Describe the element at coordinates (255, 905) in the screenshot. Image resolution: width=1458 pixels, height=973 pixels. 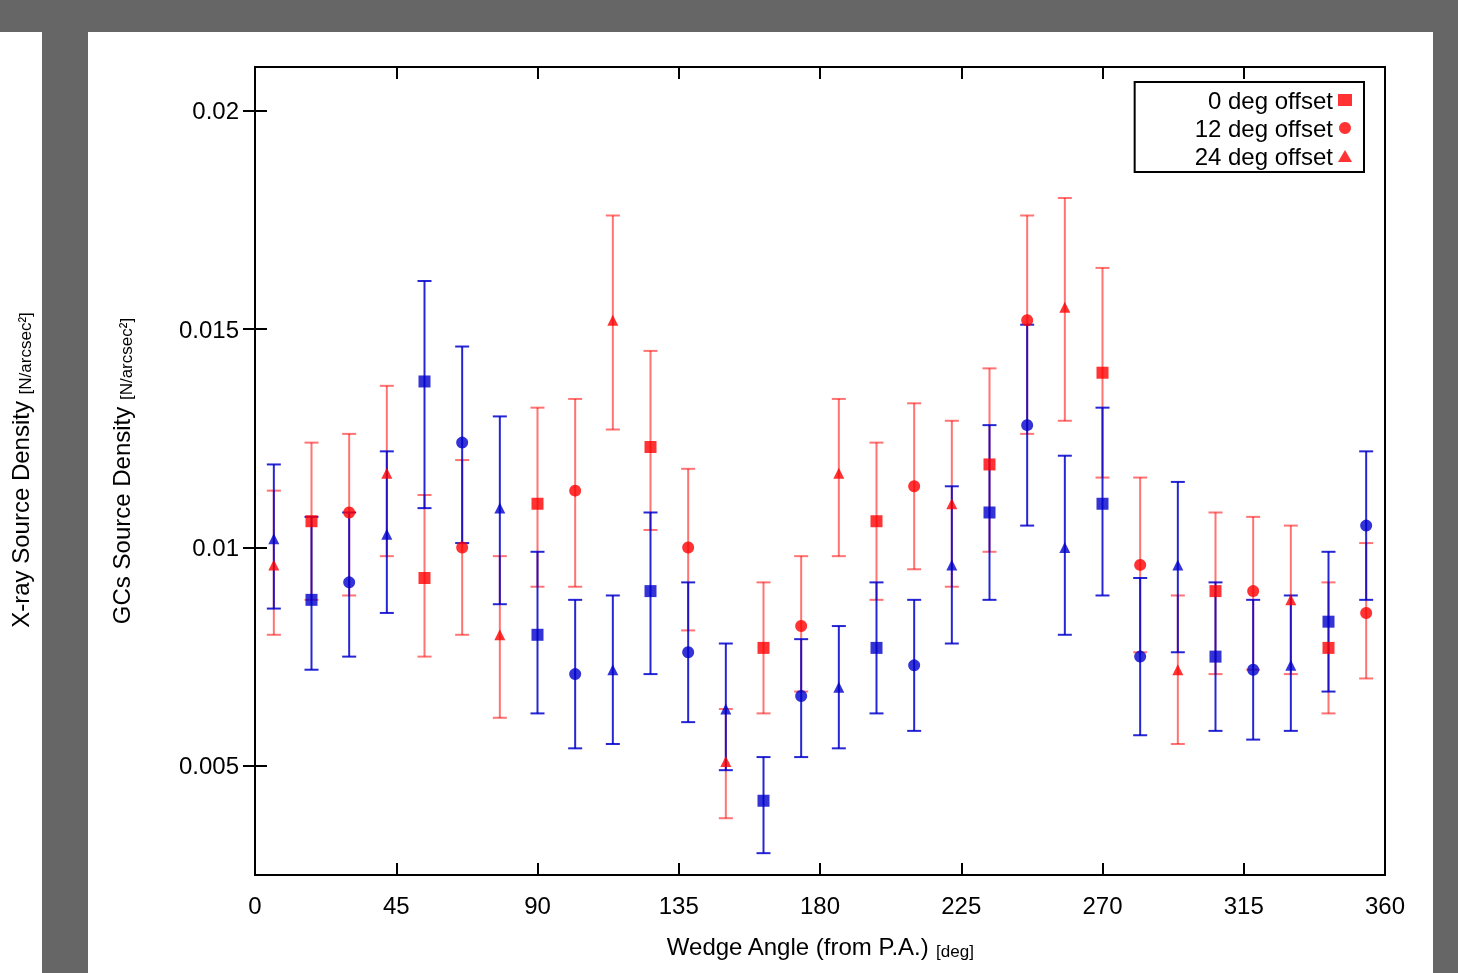
I see `x-tick-label: 0` at that location.